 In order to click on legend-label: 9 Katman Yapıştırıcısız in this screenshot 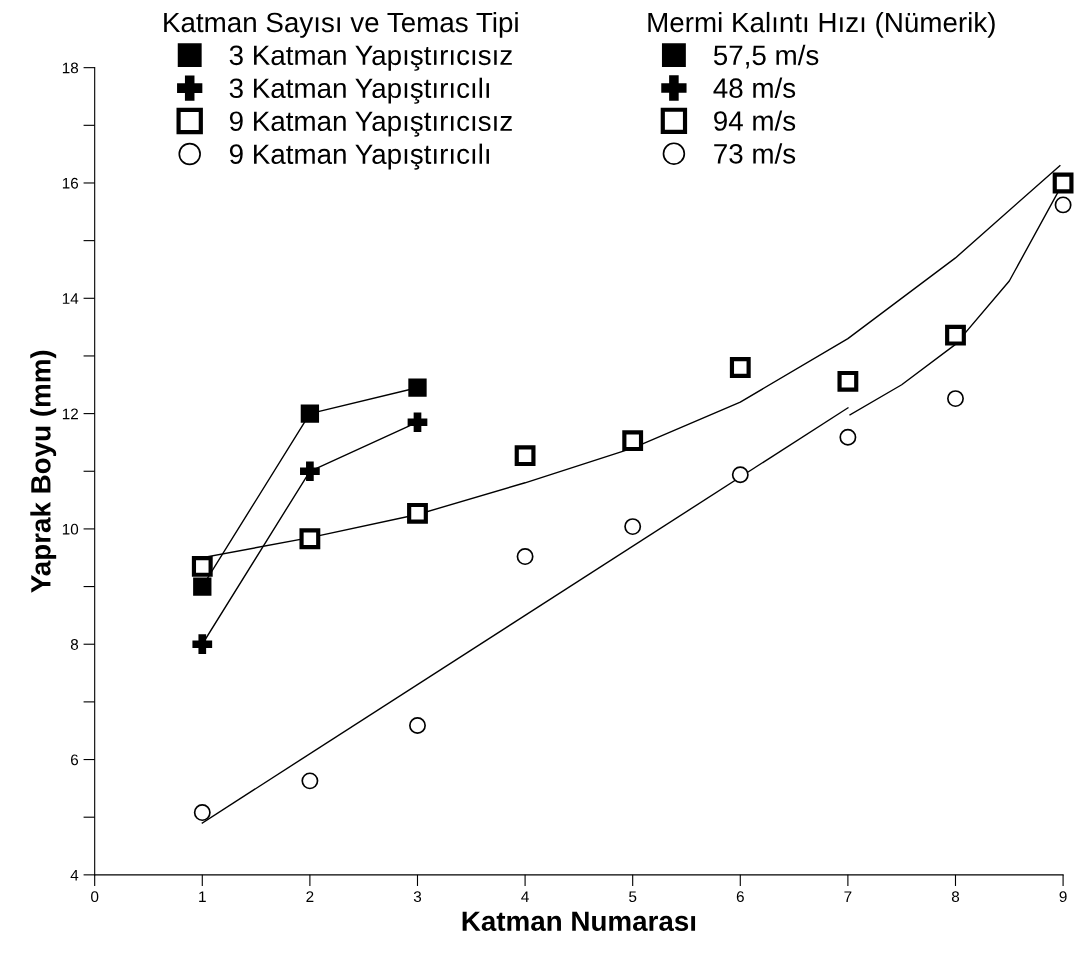, I will do `click(370, 124)`.